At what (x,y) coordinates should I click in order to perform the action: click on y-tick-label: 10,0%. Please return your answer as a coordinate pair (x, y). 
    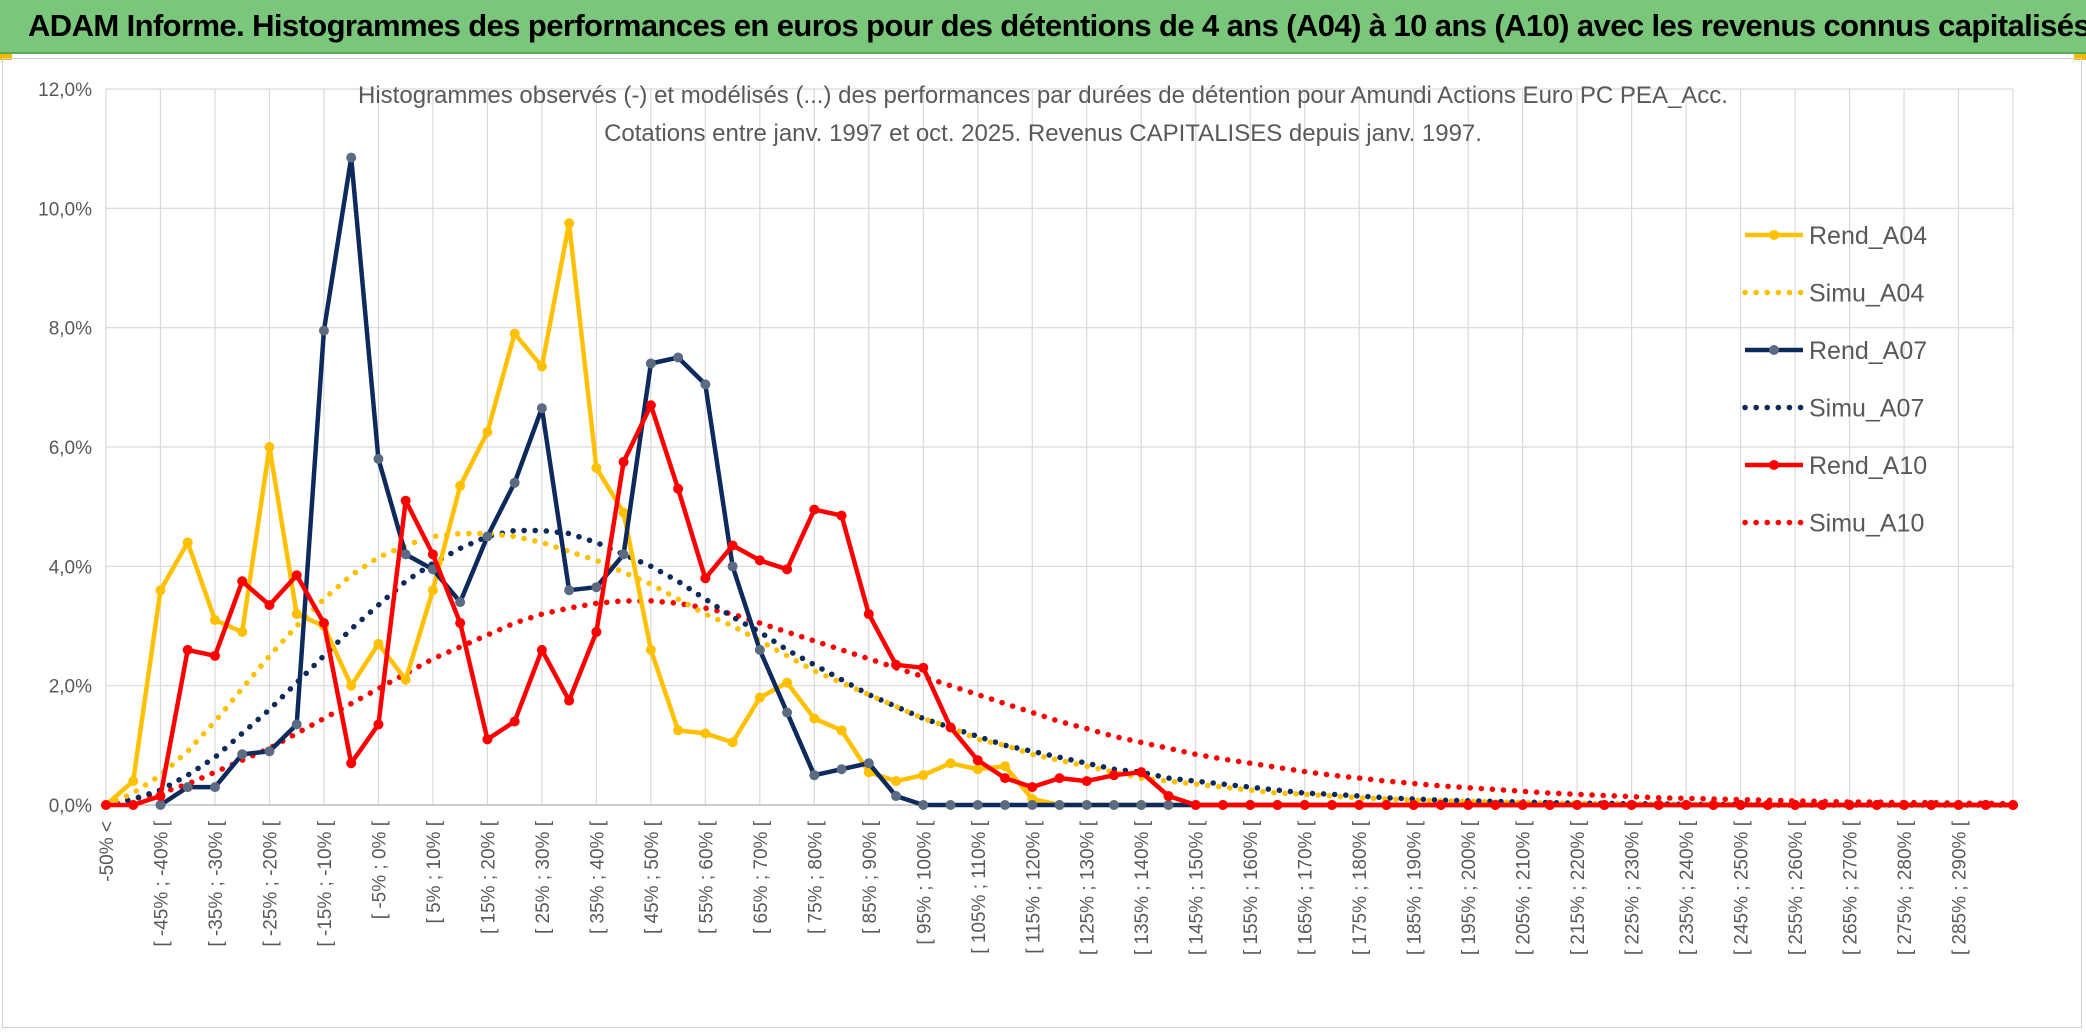
    Looking at the image, I should click on (65, 209).